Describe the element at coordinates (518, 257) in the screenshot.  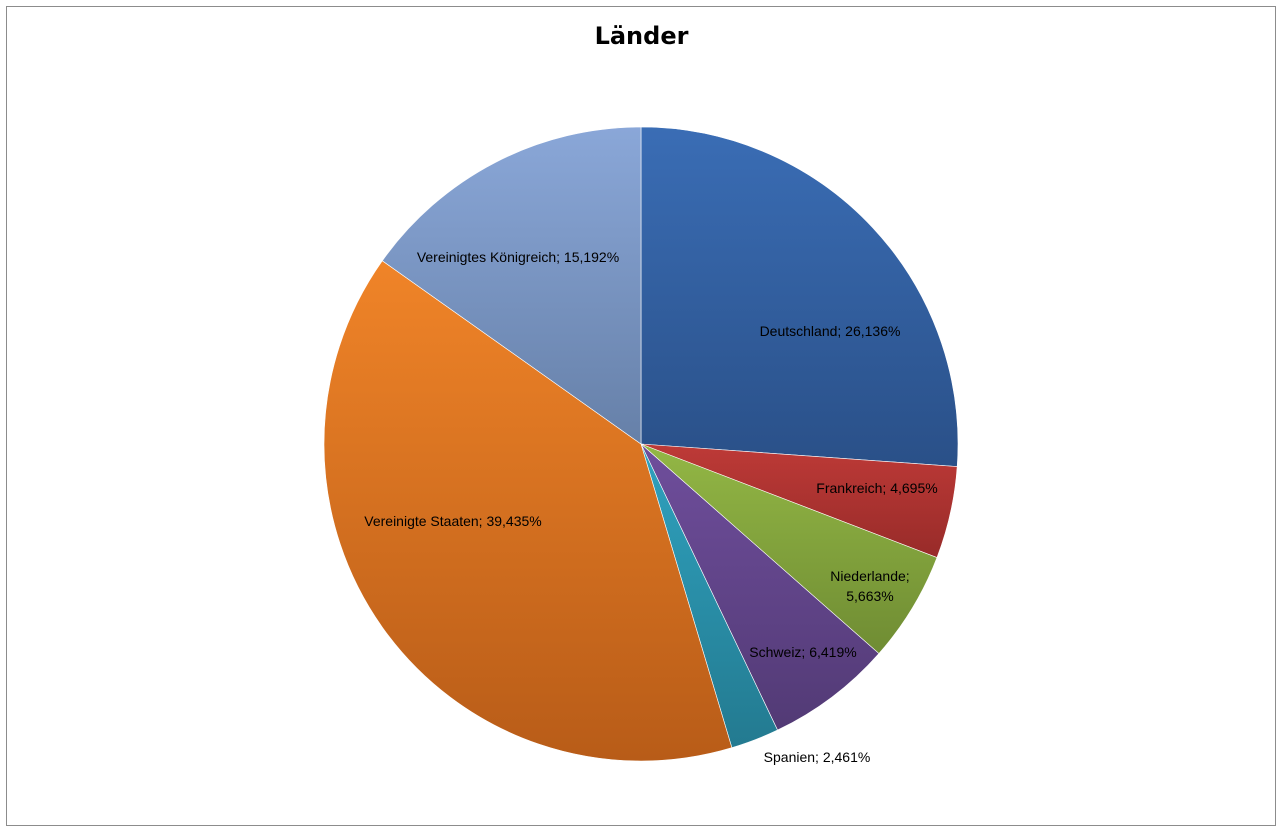
I see `data-label-vereinigtes-k-nigreich: Vereinigtes Königreich; 15,192%` at that location.